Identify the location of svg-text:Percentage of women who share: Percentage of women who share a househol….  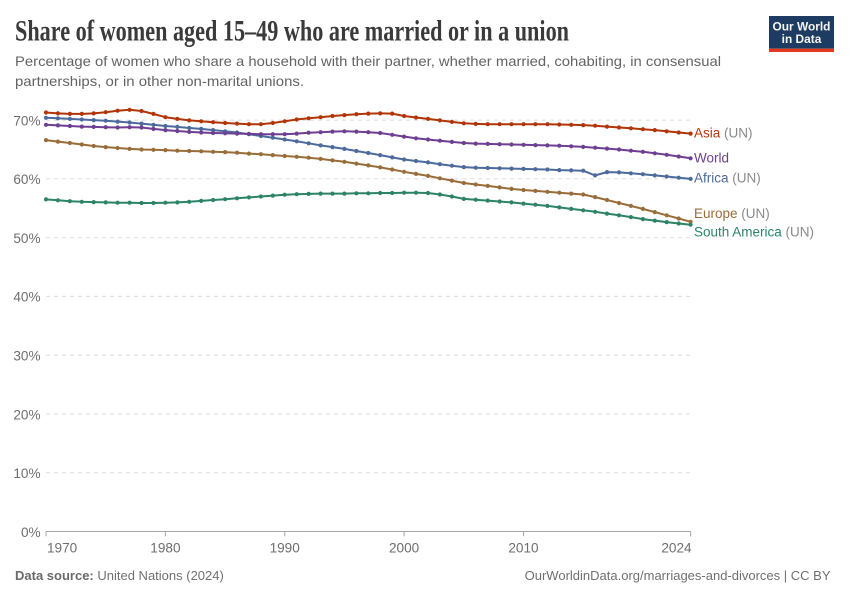
(368, 61).